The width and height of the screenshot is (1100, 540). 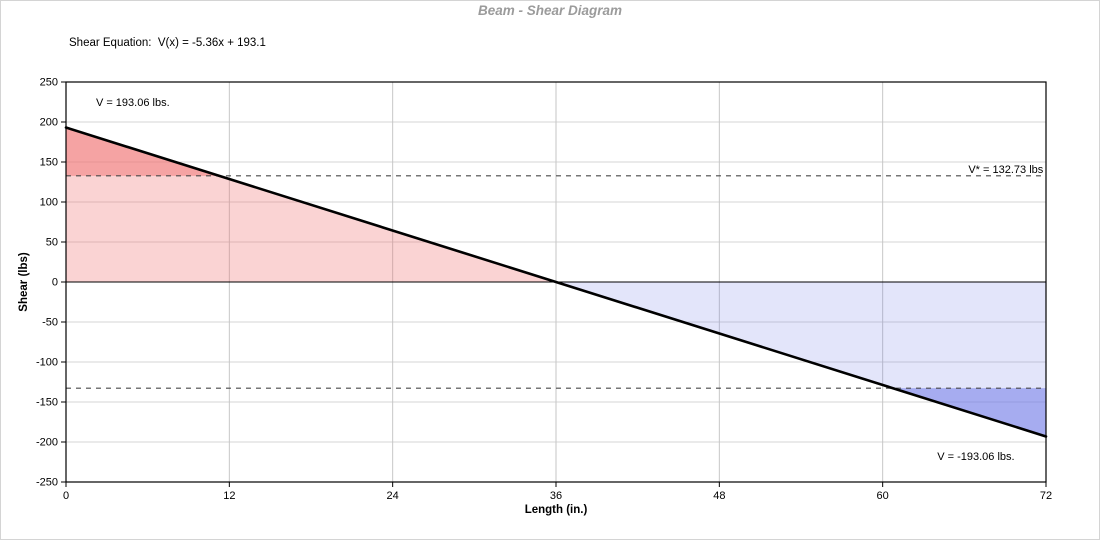 What do you see at coordinates (49, 163) in the screenshot?
I see `svg-text: 150` at bounding box center [49, 163].